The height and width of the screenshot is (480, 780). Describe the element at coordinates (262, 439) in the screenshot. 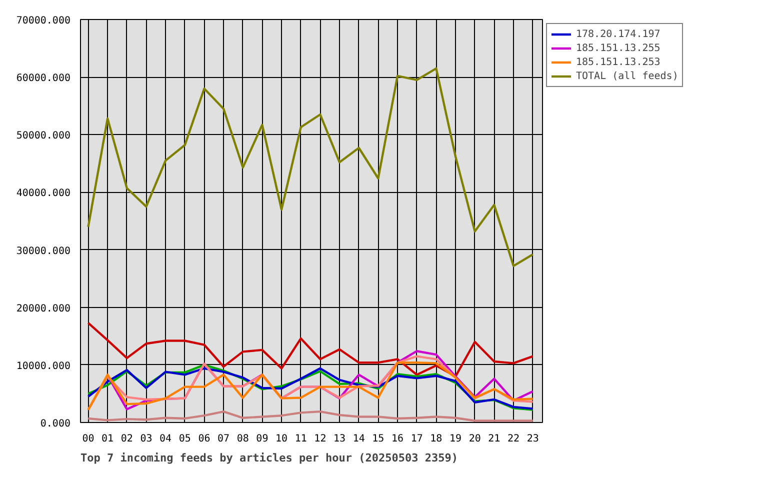

I see `x-tick-label: 09` at that location.